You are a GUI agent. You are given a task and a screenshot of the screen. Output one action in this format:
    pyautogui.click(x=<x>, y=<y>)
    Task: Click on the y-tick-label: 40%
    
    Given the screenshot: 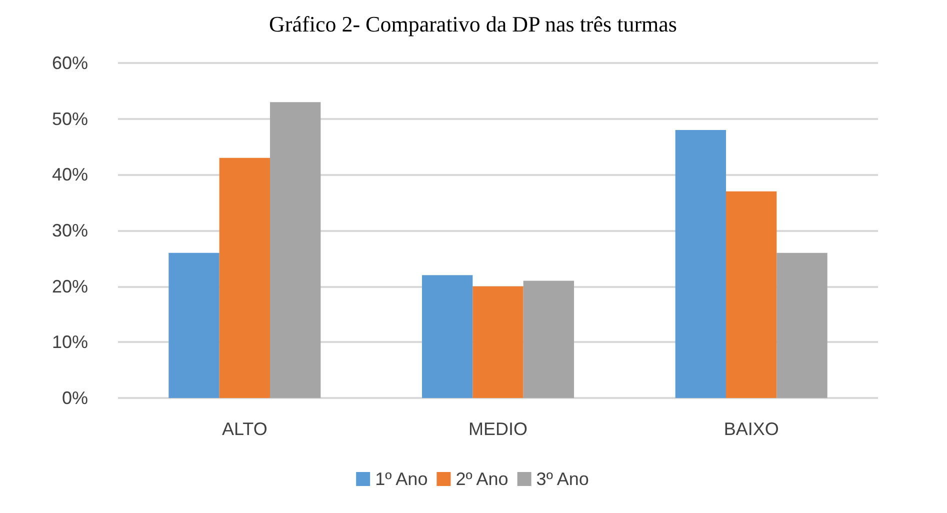 What is the action you would take?
    pyautogui.click(x=70, y=174)
    